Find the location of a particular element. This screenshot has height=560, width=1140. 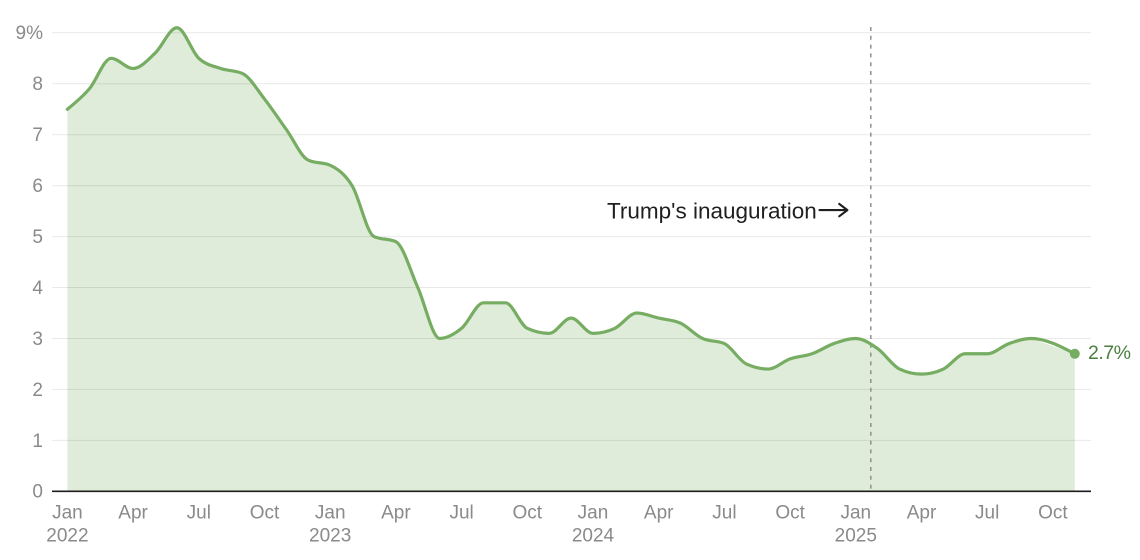

svg-text: 9% is located at coordinates (30, 33).